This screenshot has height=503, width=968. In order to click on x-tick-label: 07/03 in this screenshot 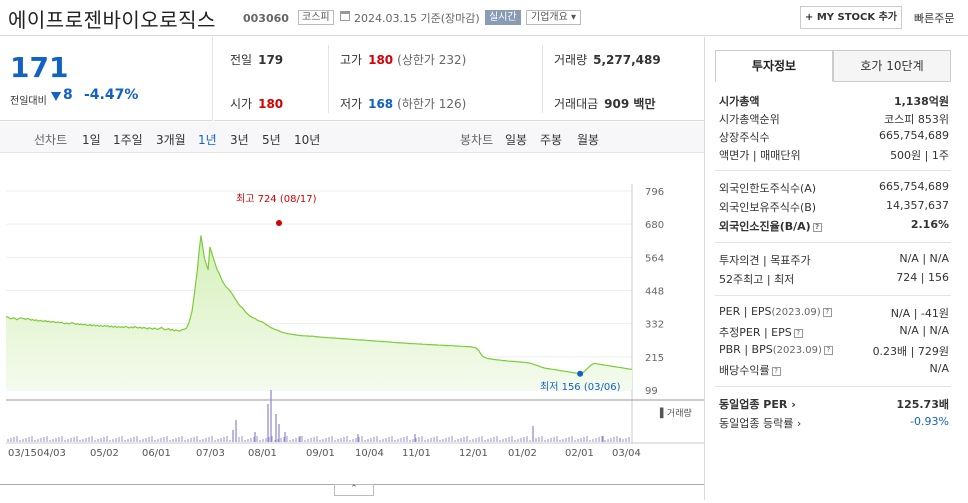, I will do `click(210, 453)`.